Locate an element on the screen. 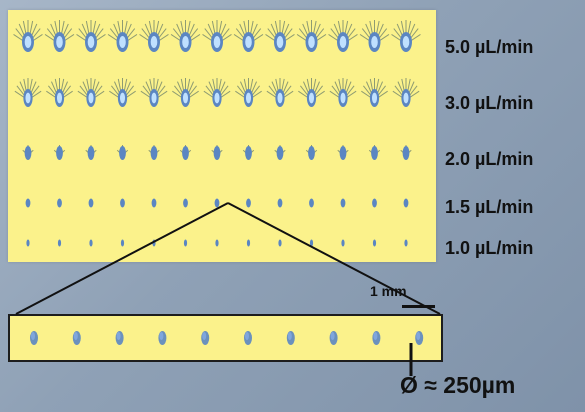 The image size is (585, 412). flow-rate-label-1-5: 1.5 µL/min is located at coordinates (489, 207).